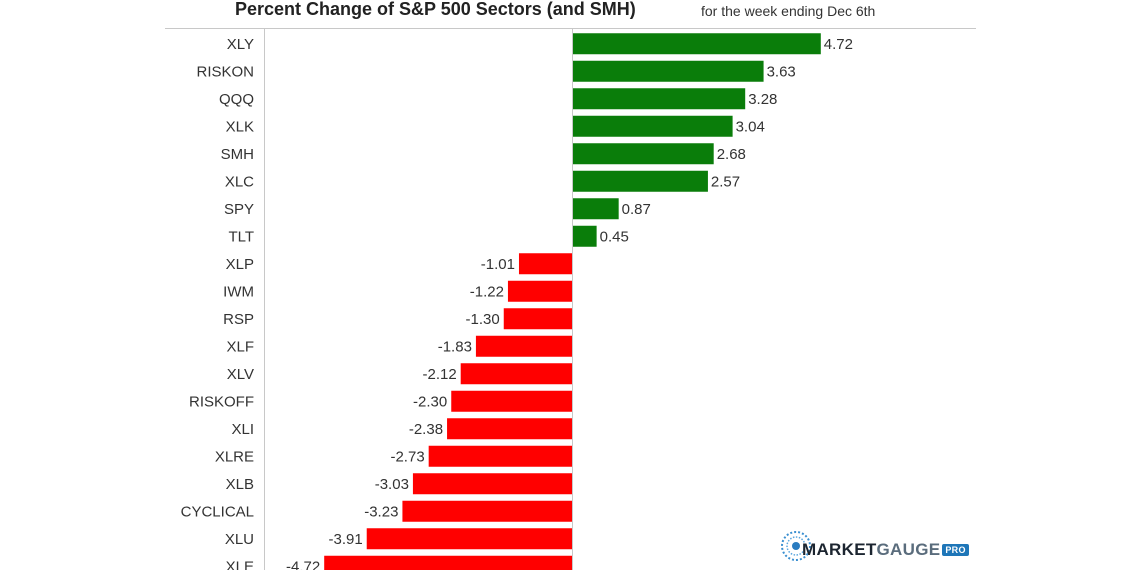 Image resolution: width=1140 pixels, height=570 pixels. Describe the element at coordinates (392, 484) in the screenshot. I see `data-label-xlb: -3.03` at that location.